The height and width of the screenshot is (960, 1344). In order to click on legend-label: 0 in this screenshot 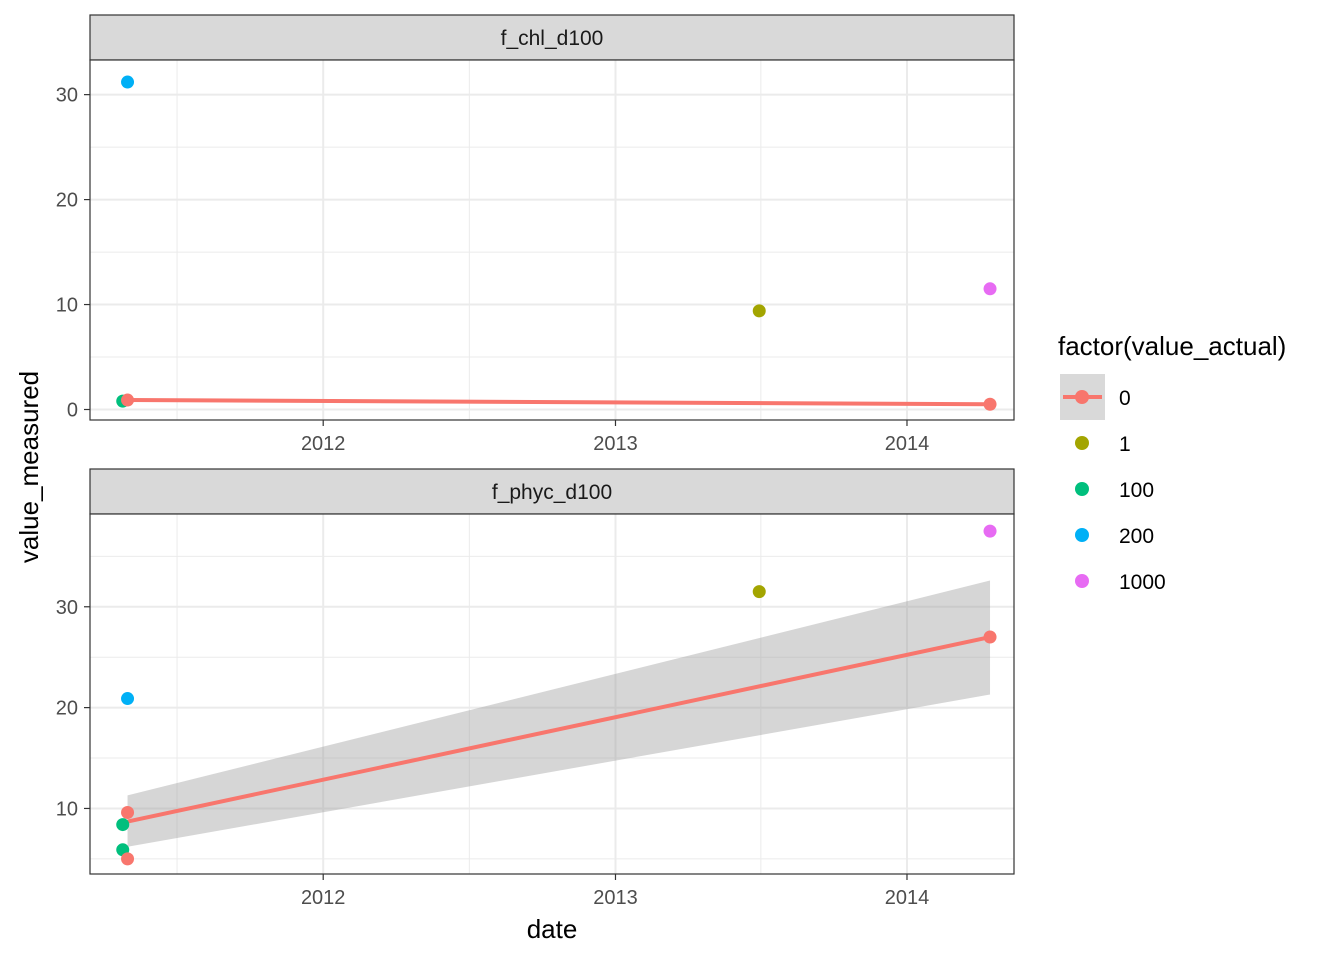, I will do `click(1125, 398)`.